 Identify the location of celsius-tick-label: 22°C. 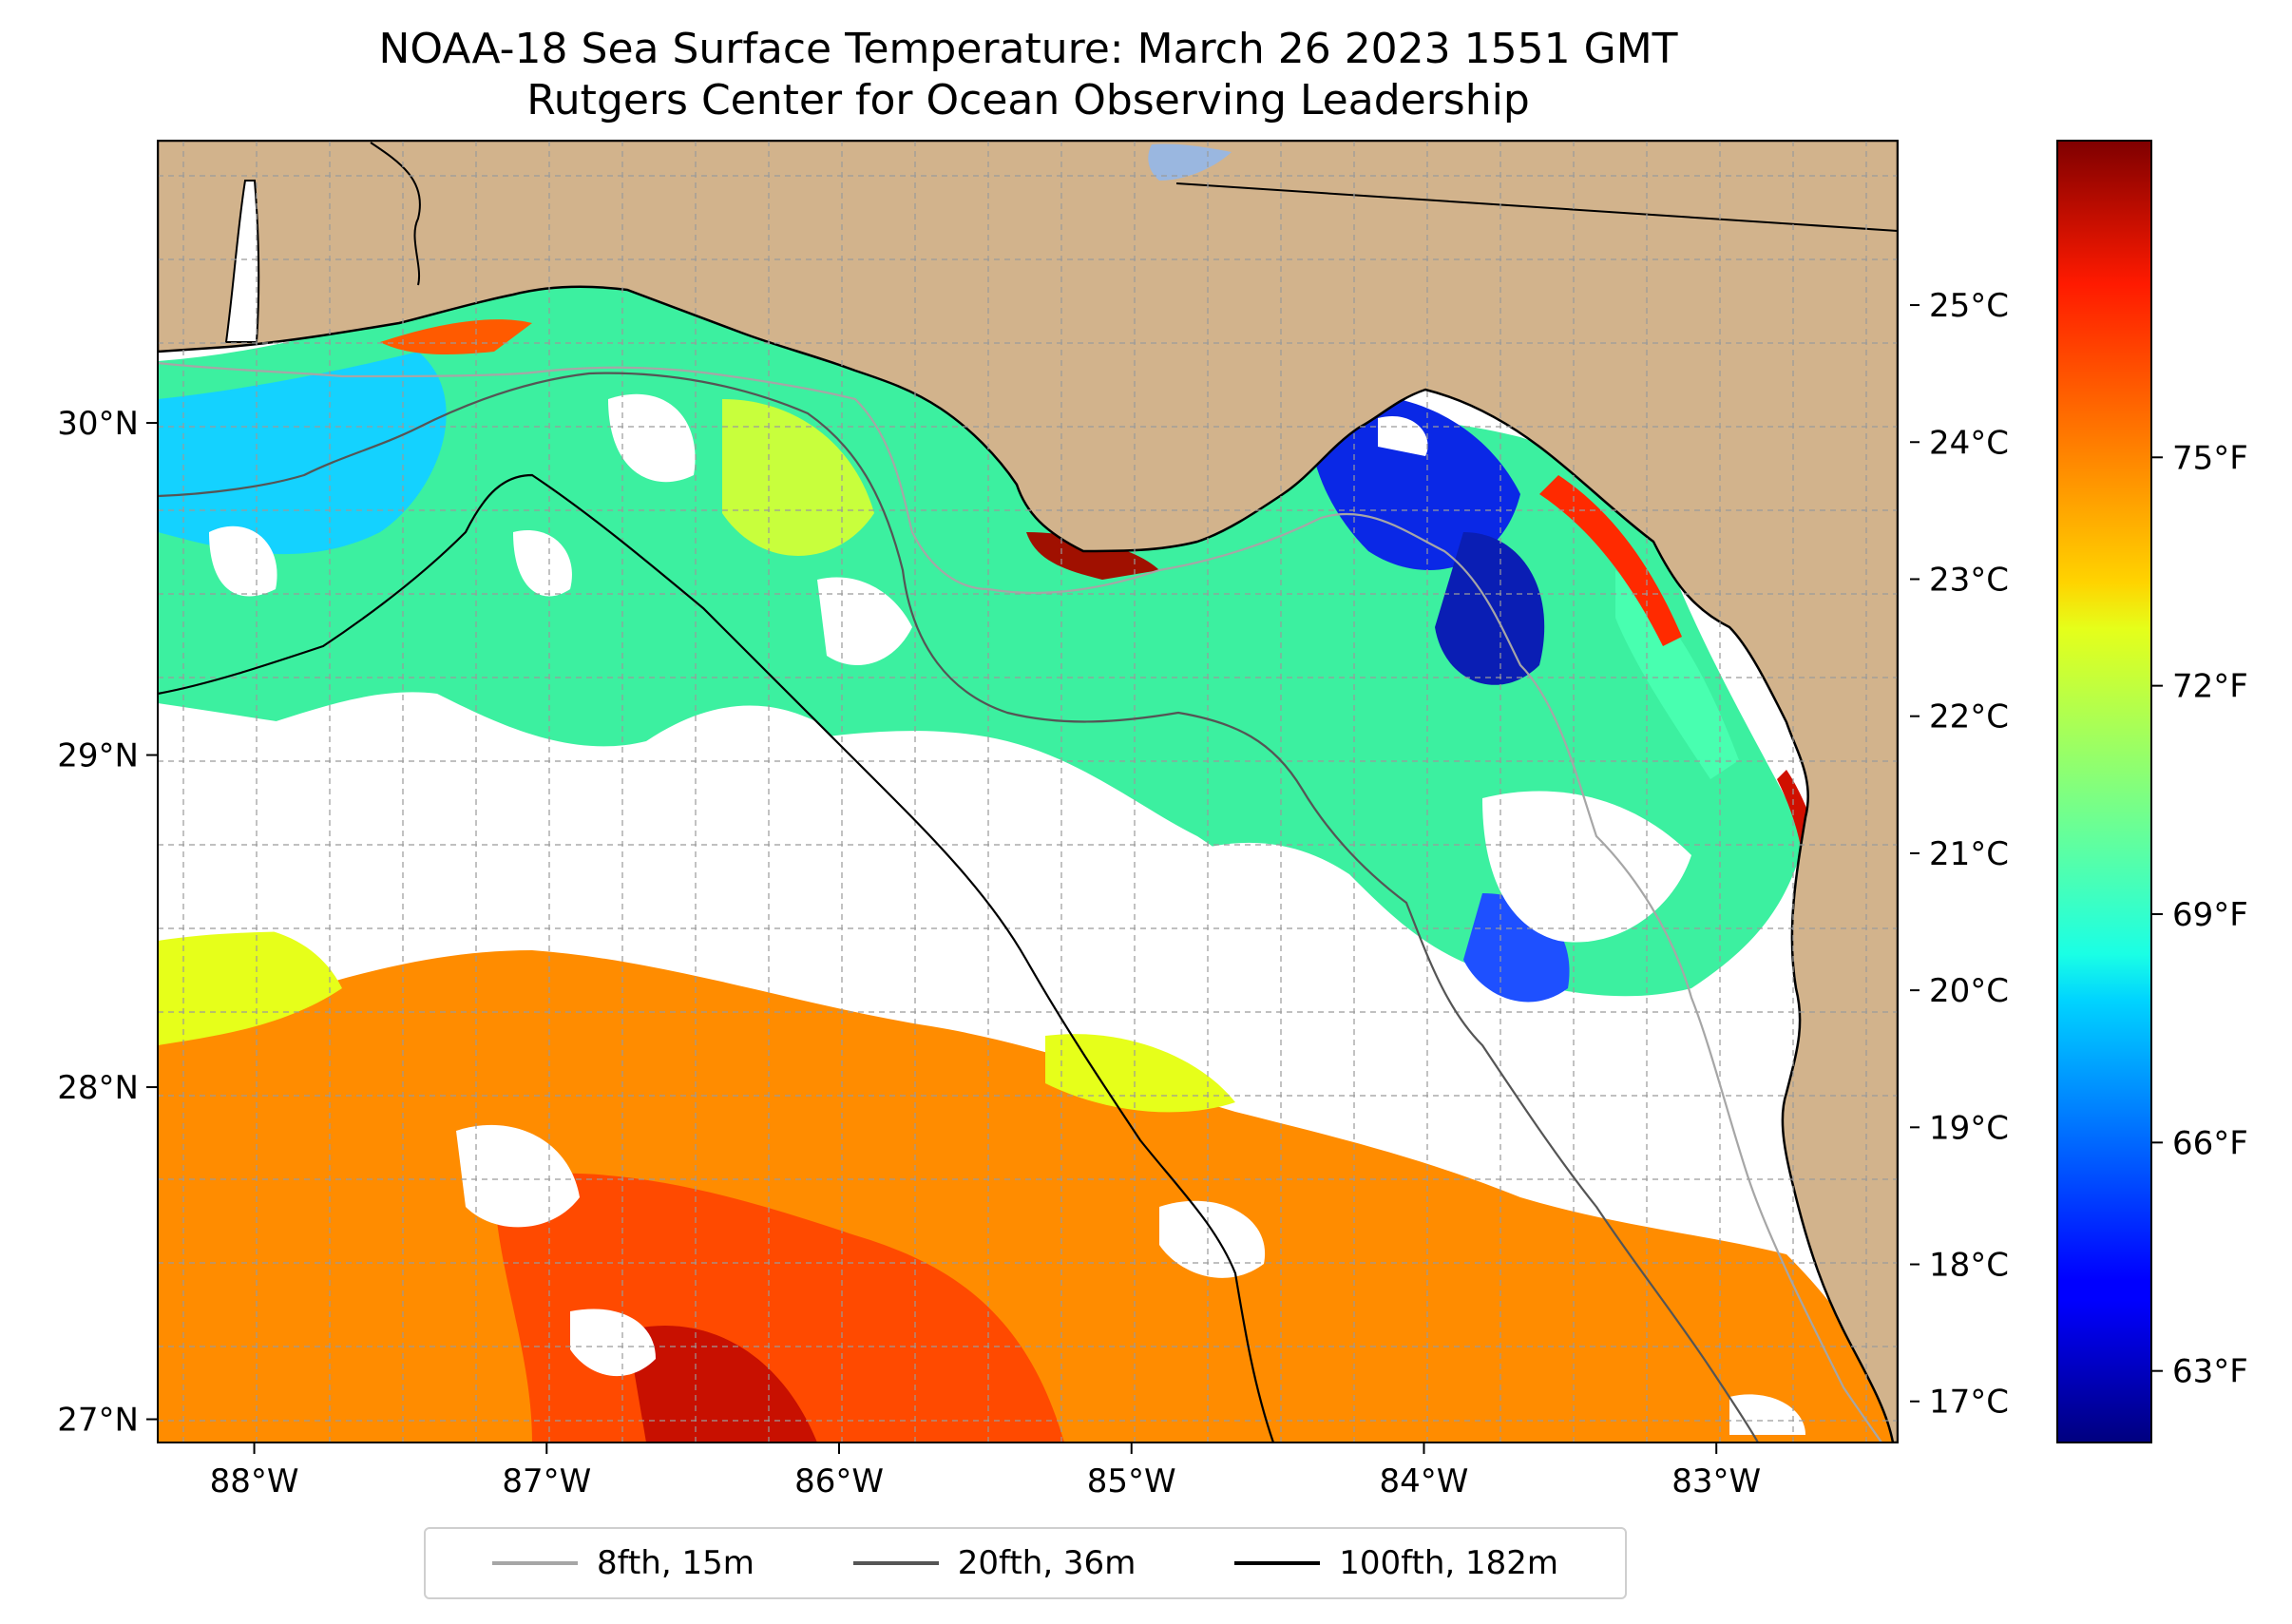
(1969, 717).